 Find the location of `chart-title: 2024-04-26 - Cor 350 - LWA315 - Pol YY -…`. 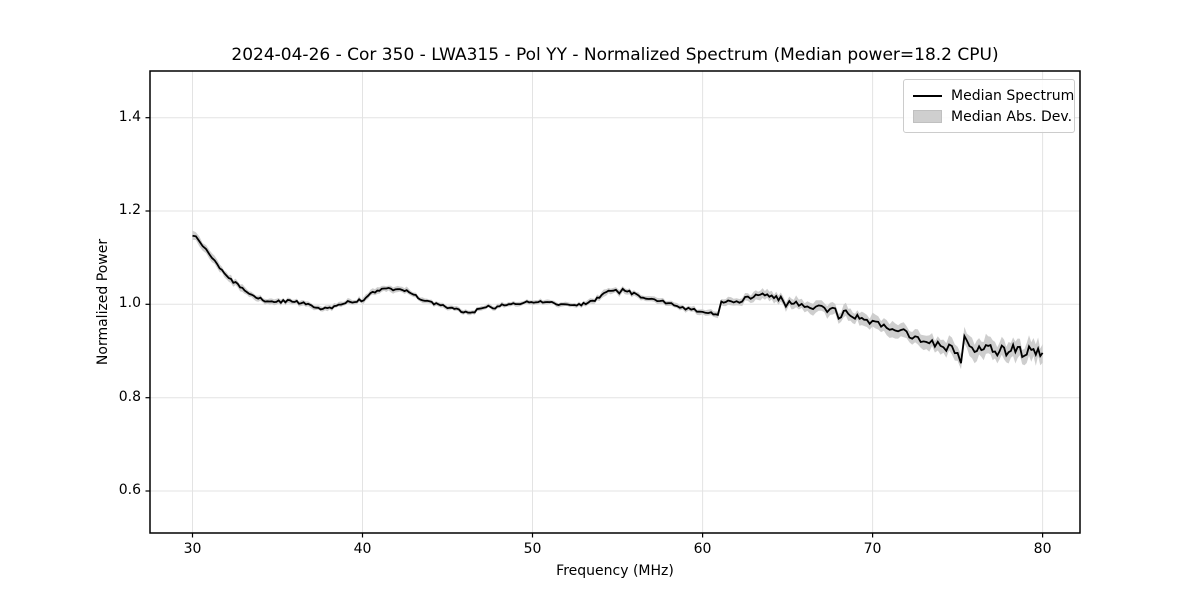

chart-title: 2024-04-26 - Cor 350 - LWA315 - Pol YY -… is located at coordinates (615, 55).